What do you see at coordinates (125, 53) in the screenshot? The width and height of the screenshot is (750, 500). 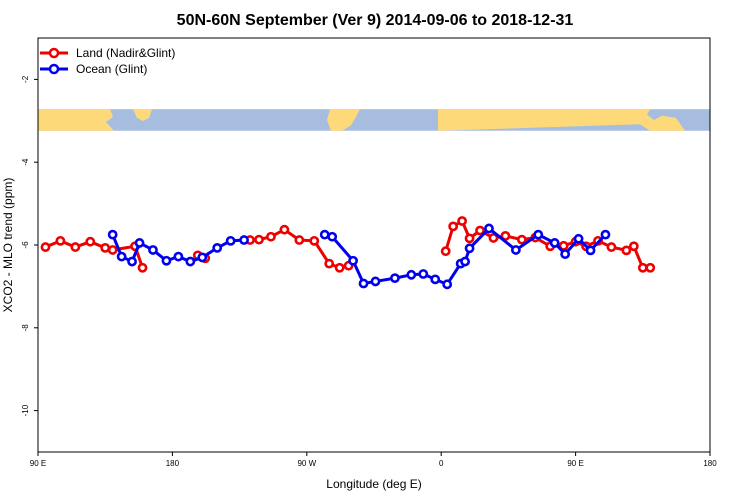 I see `legend-label-land: Land (Nadir&Glint)` at bounding box center [125, 53].